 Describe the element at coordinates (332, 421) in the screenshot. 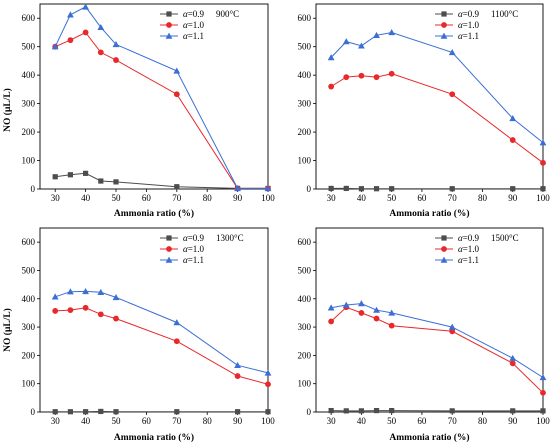

I see `x-tick-label: 30` at that location.